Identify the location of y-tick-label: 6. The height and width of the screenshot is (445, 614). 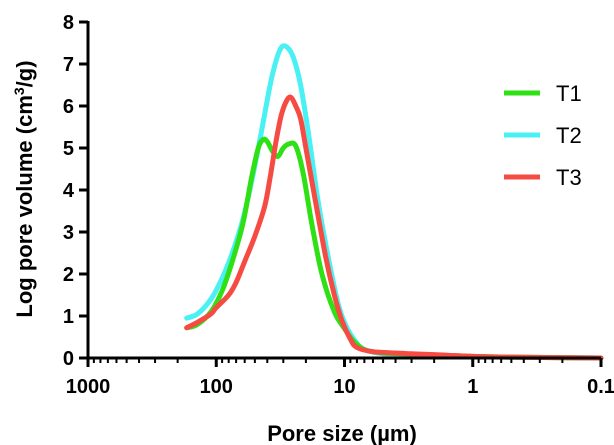
(68, 107).